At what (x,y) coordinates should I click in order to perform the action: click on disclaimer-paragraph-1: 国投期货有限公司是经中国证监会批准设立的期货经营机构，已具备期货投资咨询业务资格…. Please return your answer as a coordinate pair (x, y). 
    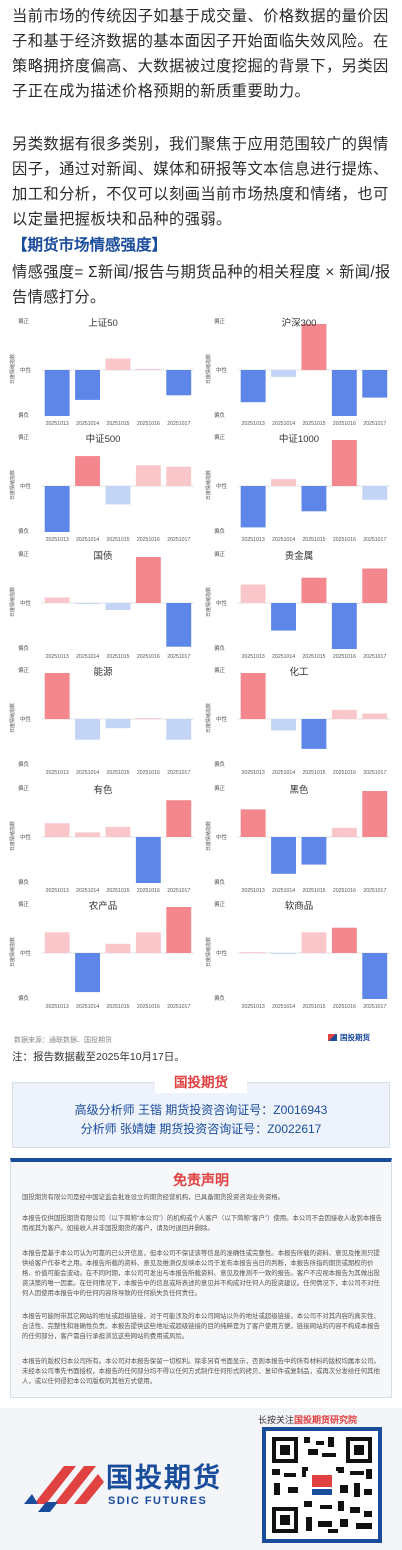
    Looking at the image, I should click on (153, 1197).